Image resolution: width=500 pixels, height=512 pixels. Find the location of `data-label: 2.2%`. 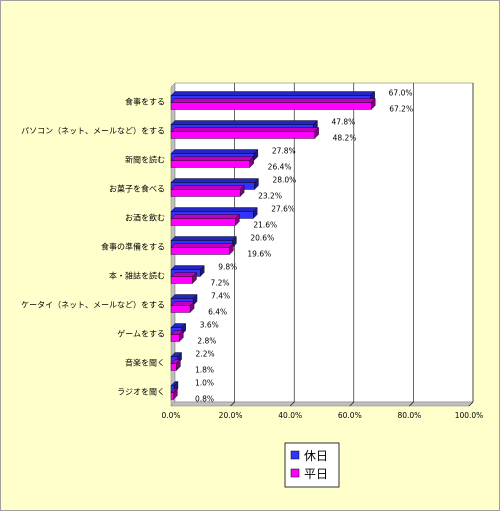

data-label: 2.2% is located at coordinates (205, 354).